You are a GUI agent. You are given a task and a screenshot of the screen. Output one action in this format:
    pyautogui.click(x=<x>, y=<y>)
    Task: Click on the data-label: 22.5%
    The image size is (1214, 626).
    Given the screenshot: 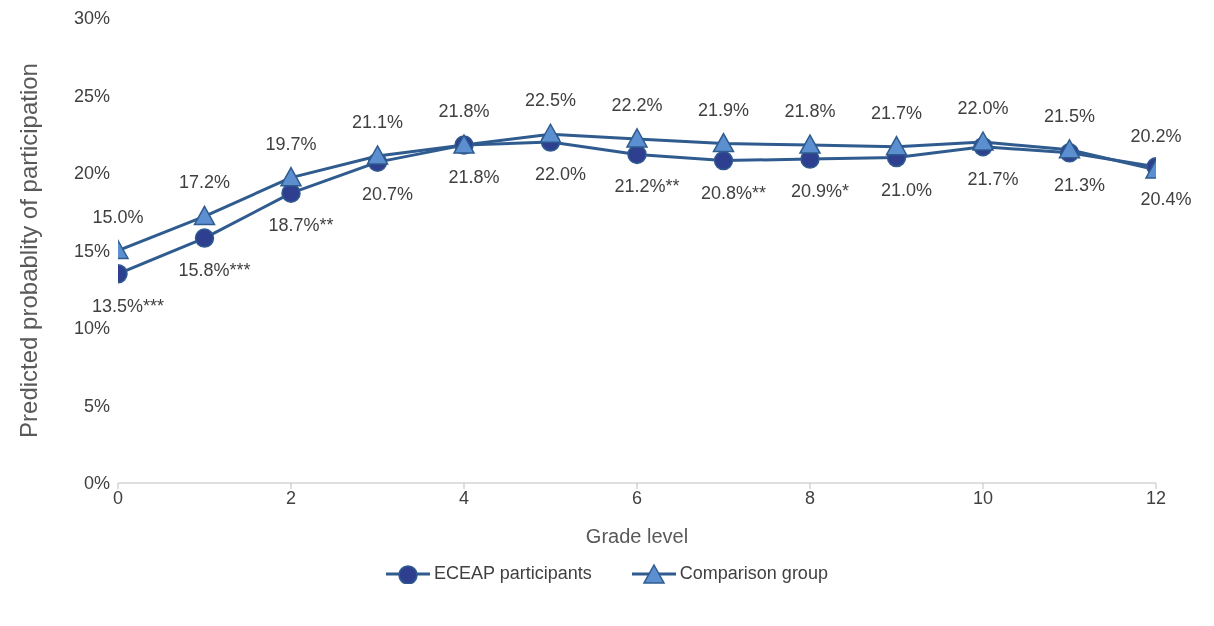 What is the action you would take?
    pyautogui.click(x=550, y=100)
    